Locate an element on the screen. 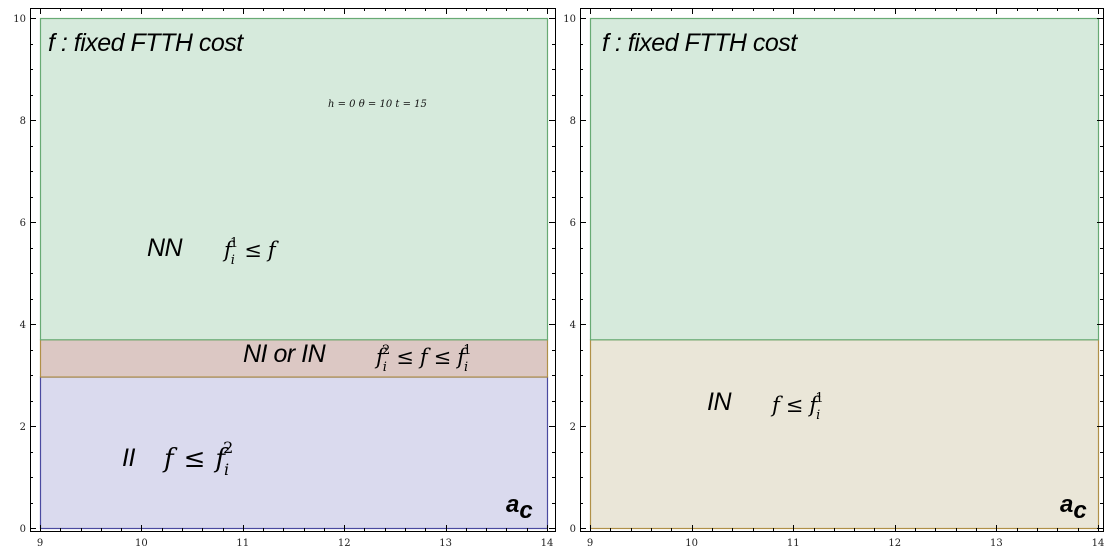 The height and width of the screenshot is (560, 1104). condition-nn: fi1 ≤ f is located at coordinates (250, 252).